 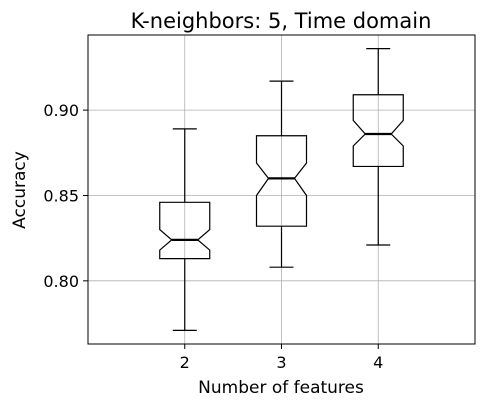 What do you see at coordinates (61, 281) in the screenshot?
I see `y-tick-label: 0.80` at bounding box center [61, 281].